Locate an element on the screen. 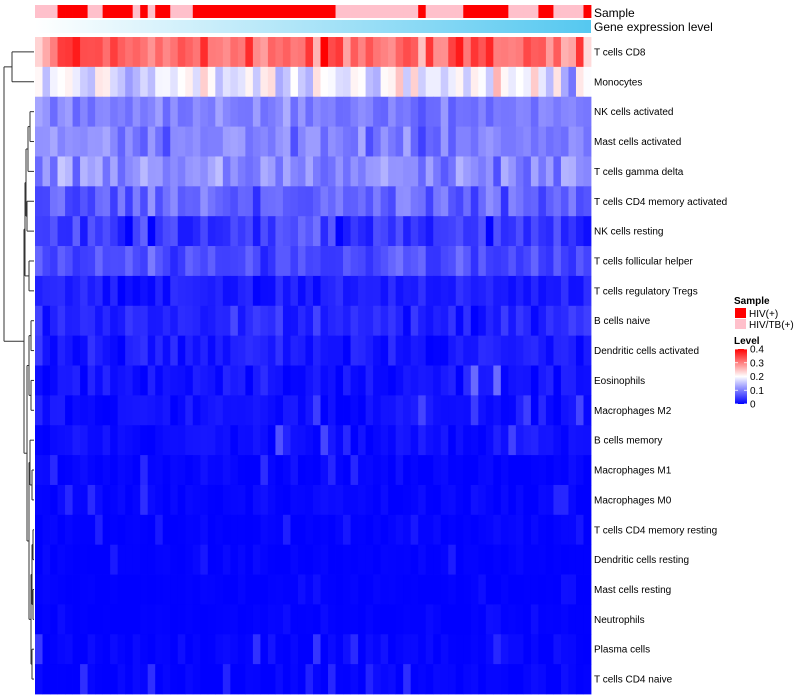 This screenshot has width=800, height=700. row-label: Neutrophils is located at coordinates (619, 620).